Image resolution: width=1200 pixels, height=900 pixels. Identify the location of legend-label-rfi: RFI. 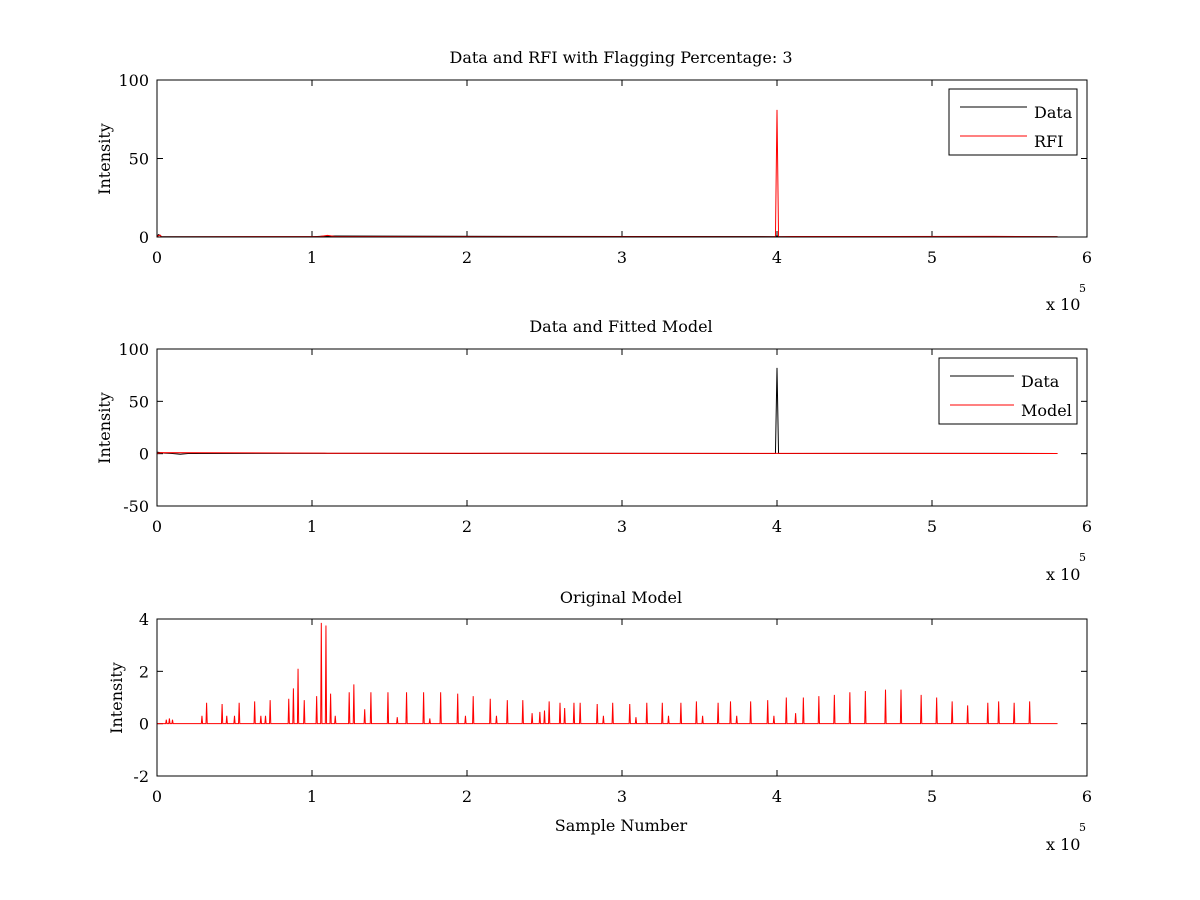
(1048, 141).